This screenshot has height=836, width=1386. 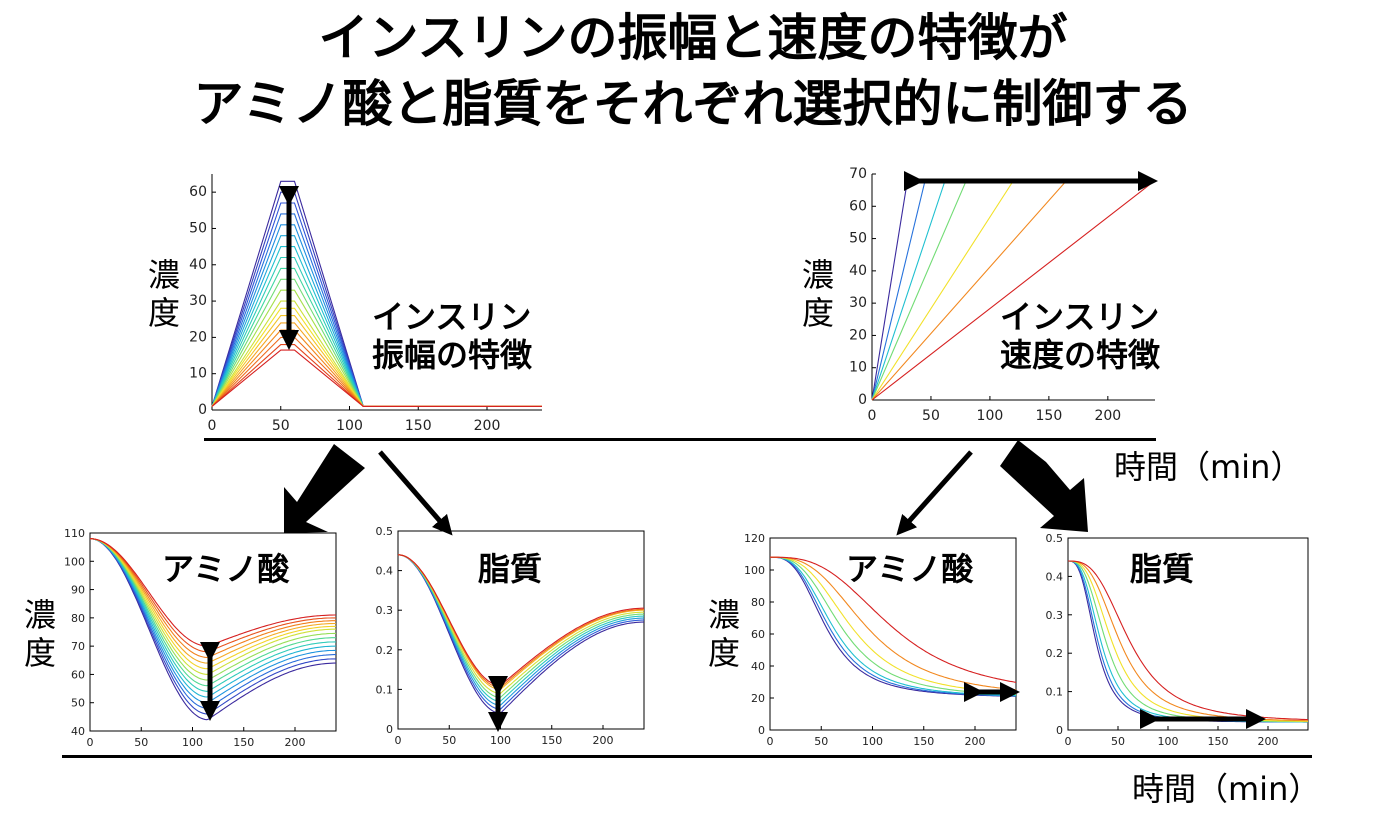 I want to click on chart-label-lipid-speed: 脂質, so click(x=1162, y=569).